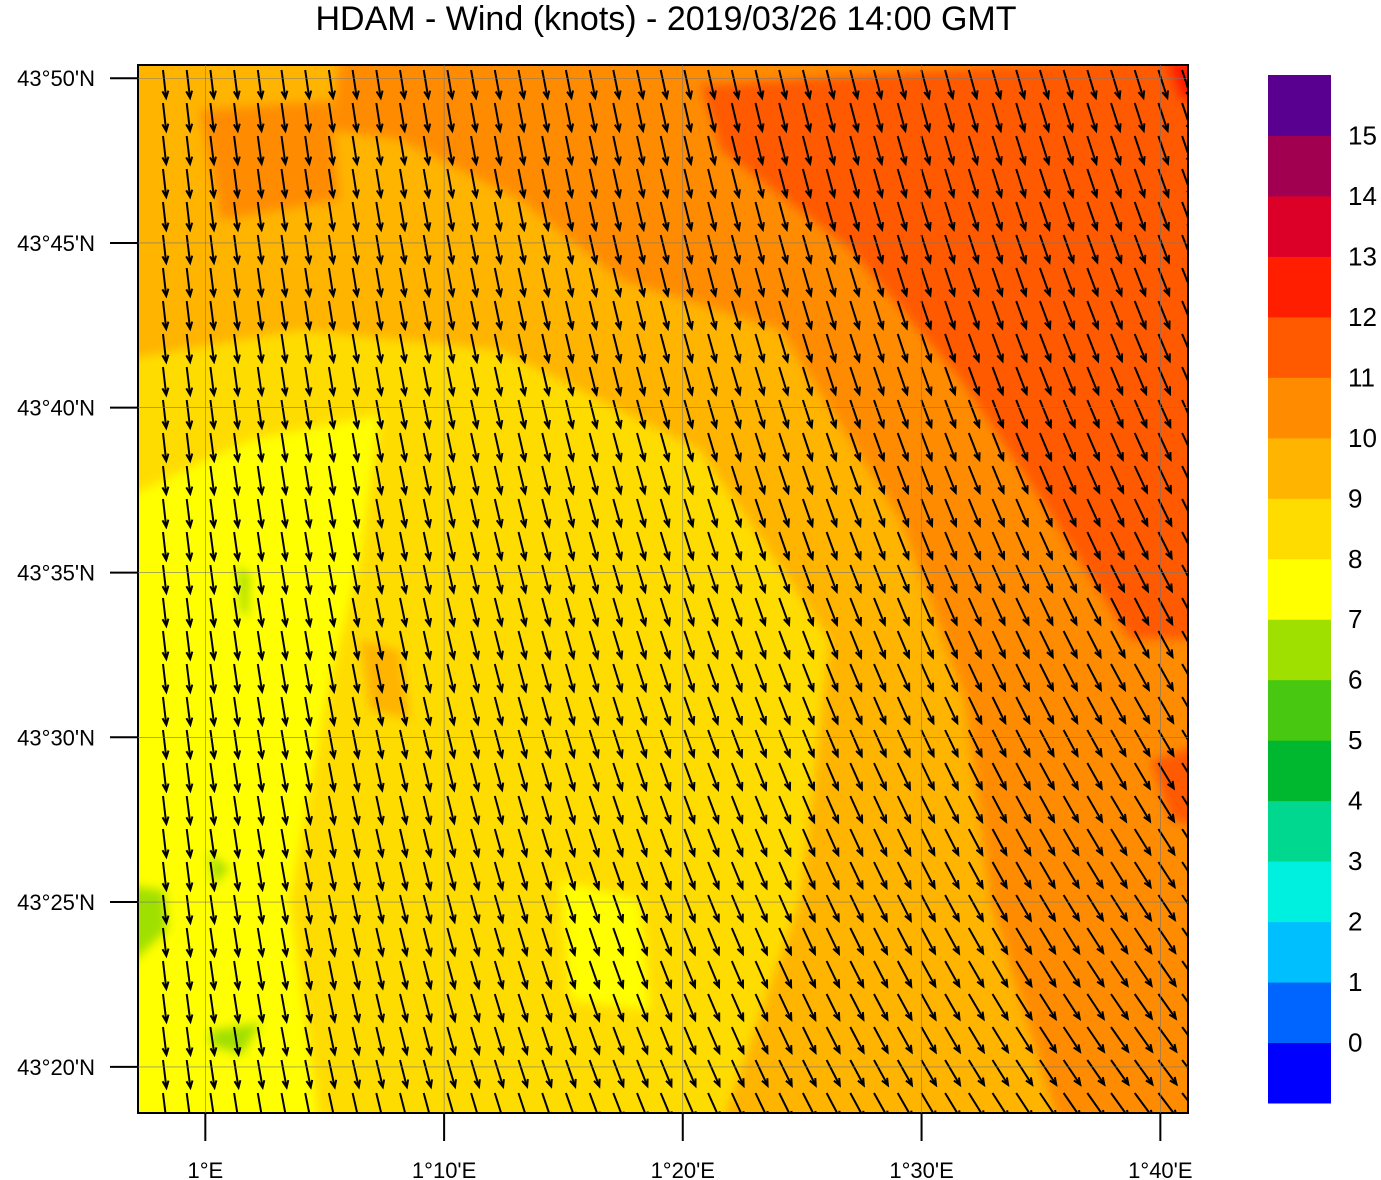  I want to click on colorbar-label: 6, so click(1355, 680).